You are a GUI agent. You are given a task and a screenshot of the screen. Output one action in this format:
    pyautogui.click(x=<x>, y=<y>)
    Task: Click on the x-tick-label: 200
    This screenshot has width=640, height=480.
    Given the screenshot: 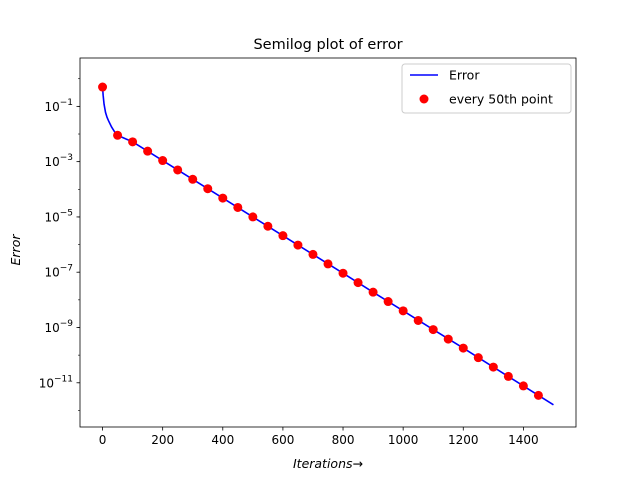 What is the action you would take?
    pyautogui.click(x=162, y=440)
    